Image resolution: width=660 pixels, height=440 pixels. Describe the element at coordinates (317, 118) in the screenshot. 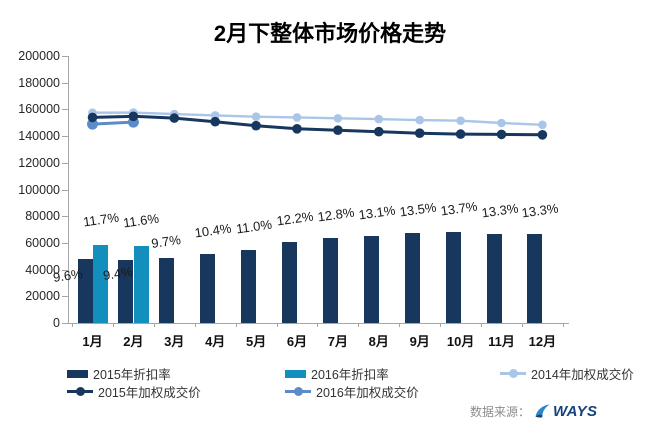

I see `line-2014-weighted-price` at that location.